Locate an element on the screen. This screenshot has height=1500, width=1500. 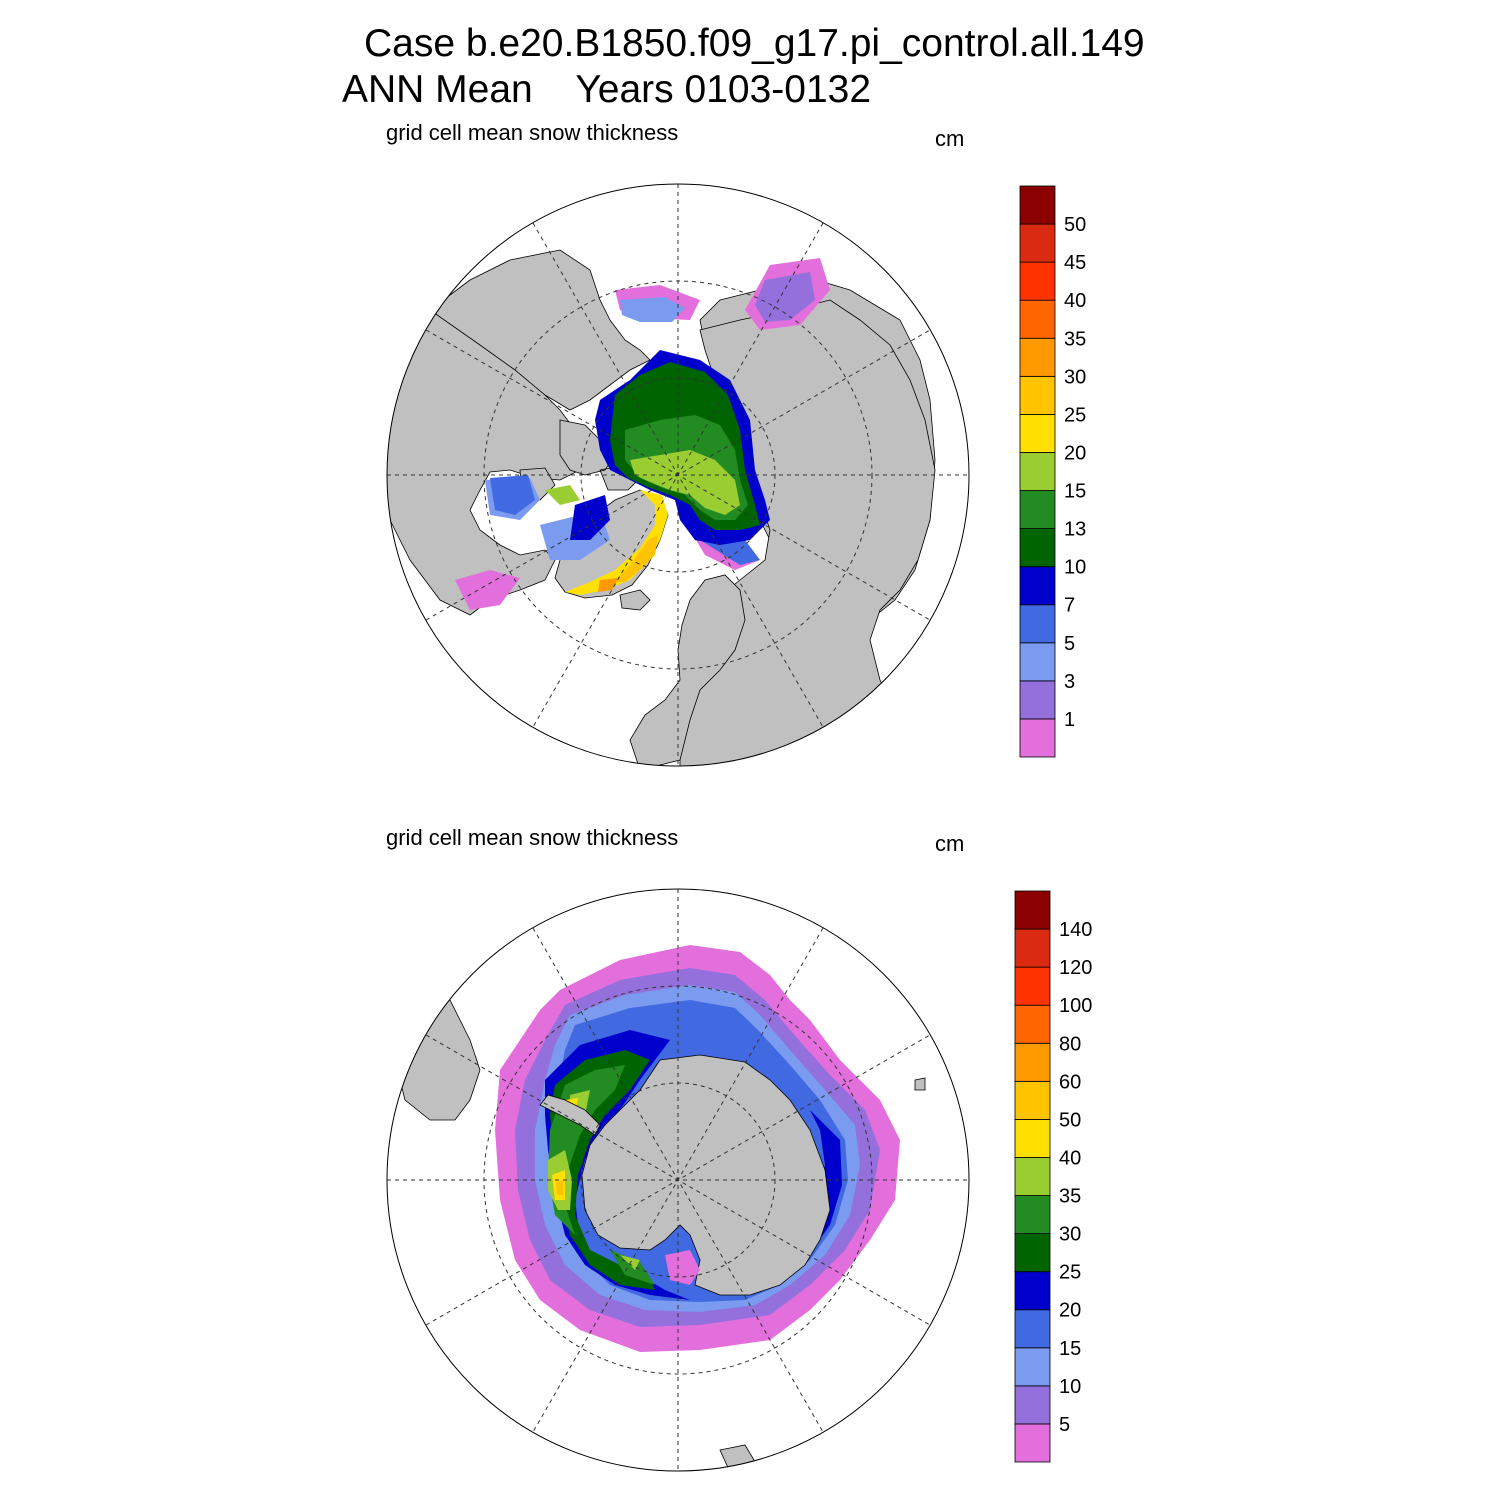
nh-snow-band-okhotsk is located at coordinates (785, 297).